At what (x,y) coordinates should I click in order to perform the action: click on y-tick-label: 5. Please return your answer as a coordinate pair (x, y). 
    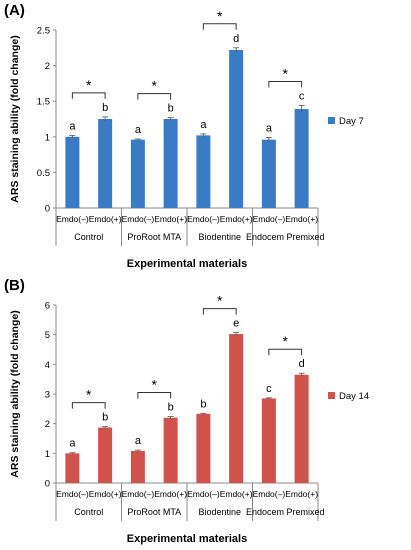
    Looking at the image, I should click on (47, 335).